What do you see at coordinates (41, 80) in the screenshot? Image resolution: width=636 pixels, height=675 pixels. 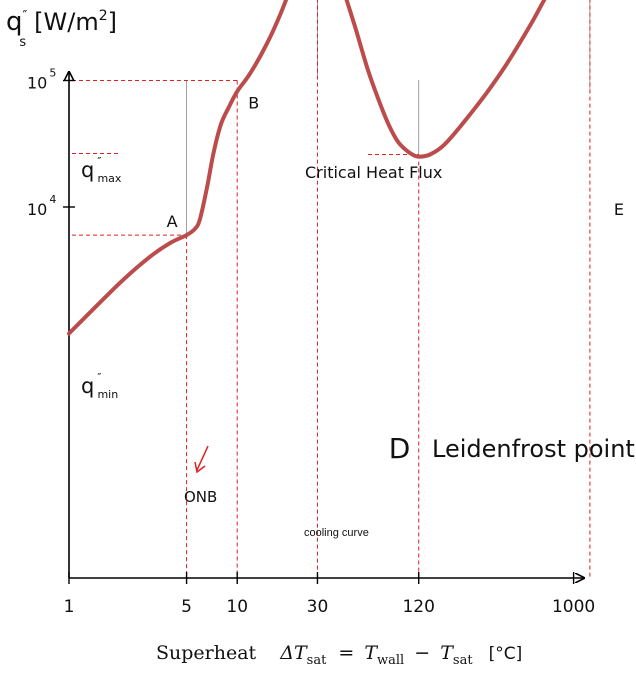 I see `y-tick-label: 10⁵` at bounding box center [41, 80].